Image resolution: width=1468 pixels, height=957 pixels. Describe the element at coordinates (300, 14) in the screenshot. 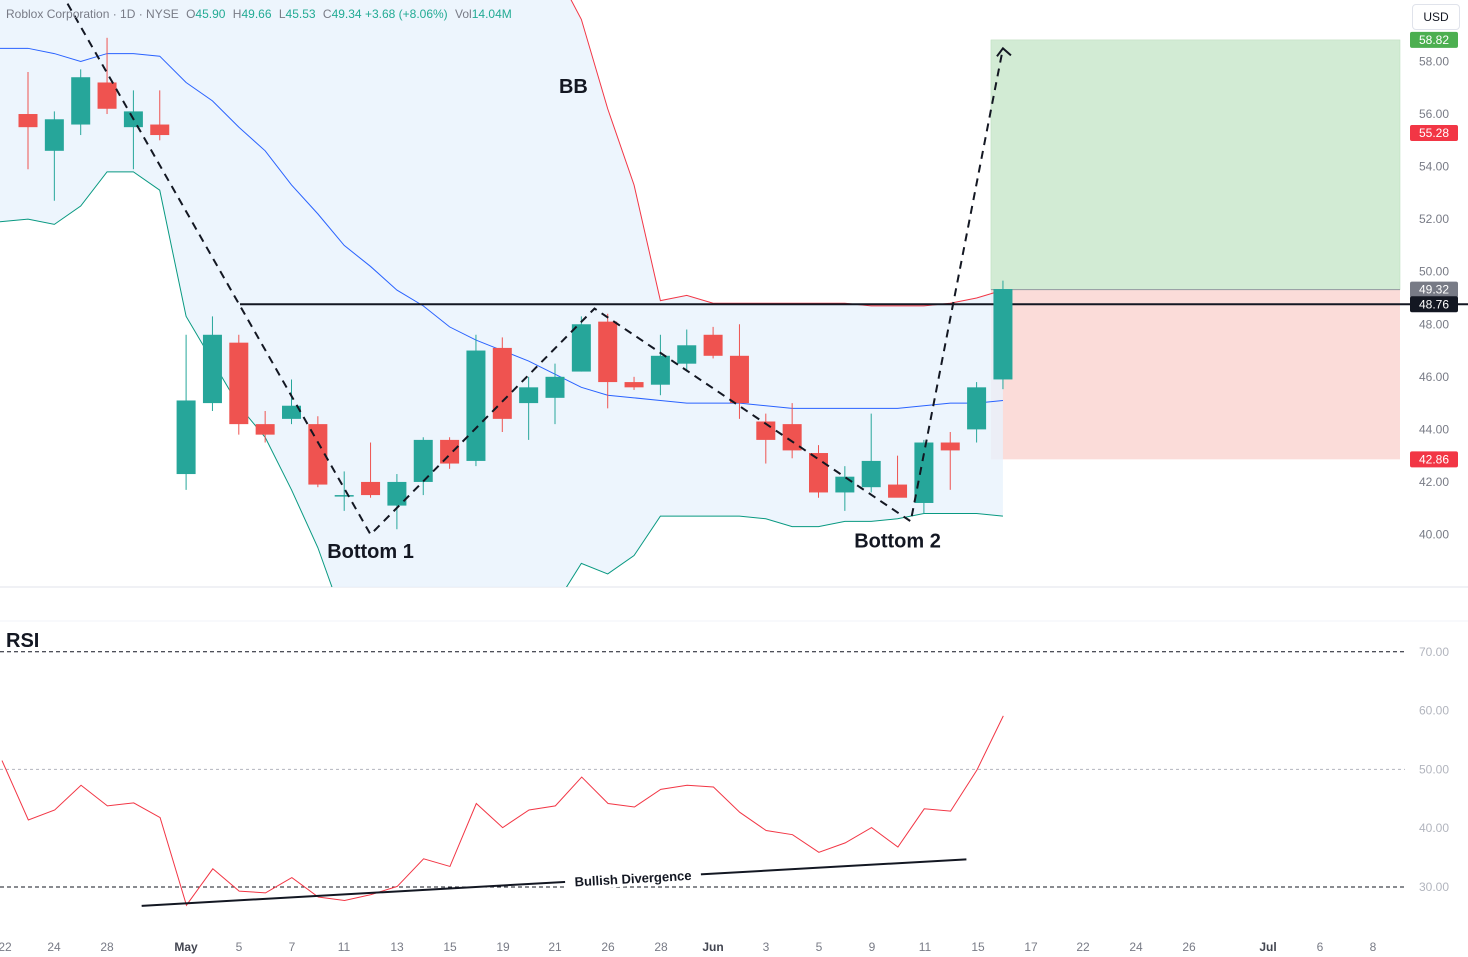

I see `low-value: 45.53` at that location.